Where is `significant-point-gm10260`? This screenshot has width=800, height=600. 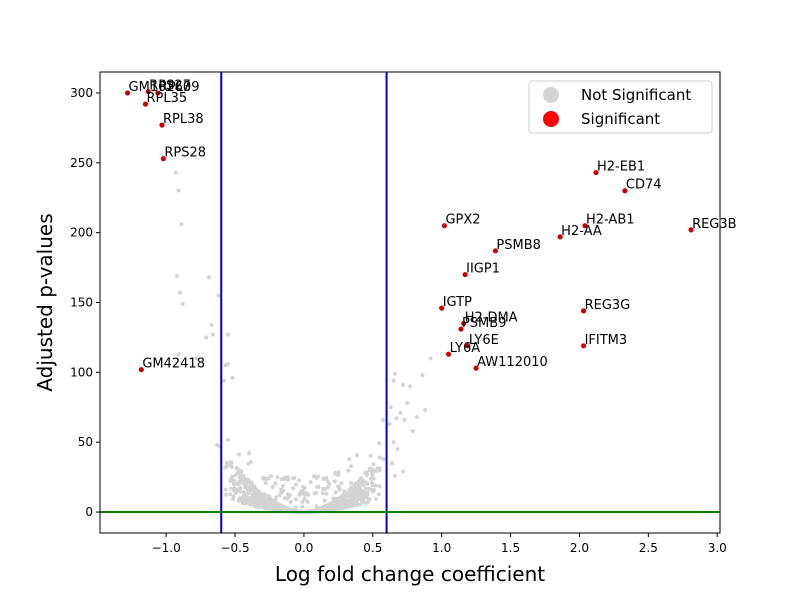
significant-point-gm10260 is located at coordinates (127, 93).